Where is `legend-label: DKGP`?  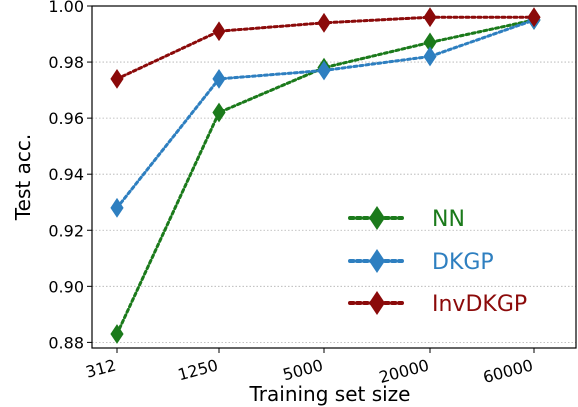 legend-label: DKGP is located at coordinates (463, 262).